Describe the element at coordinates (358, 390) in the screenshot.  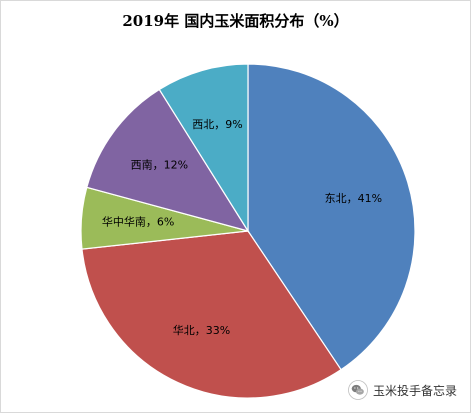
I see `wechat-icon` at that location.